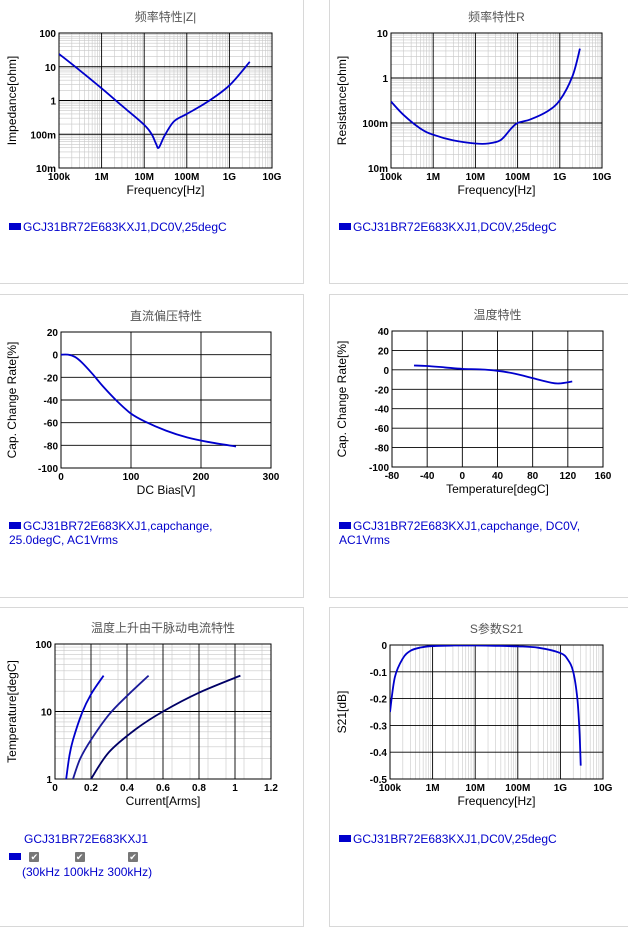 This screenshot has width=628, height=927. What do you see at coordinates (133, 856) in the screenshot?
I see `checkbox-300khz: ✔` at bounding box center [133, 856].